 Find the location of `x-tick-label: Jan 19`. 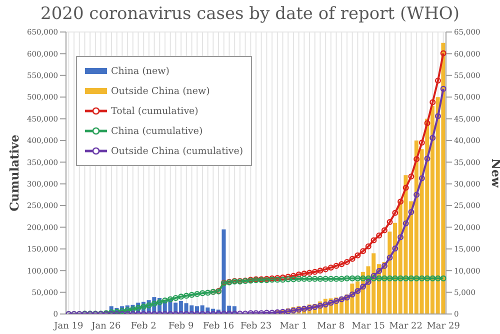

x-tick-label: Jan 19 is located at coordinates (68, 326).